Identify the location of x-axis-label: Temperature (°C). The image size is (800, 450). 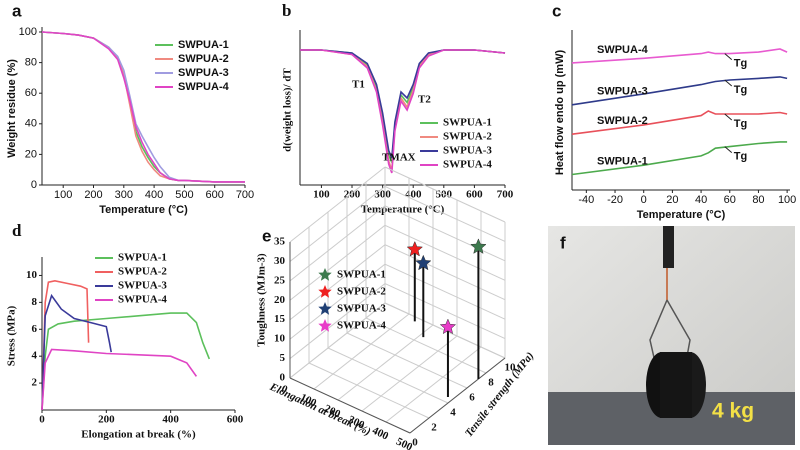
(143, 210).